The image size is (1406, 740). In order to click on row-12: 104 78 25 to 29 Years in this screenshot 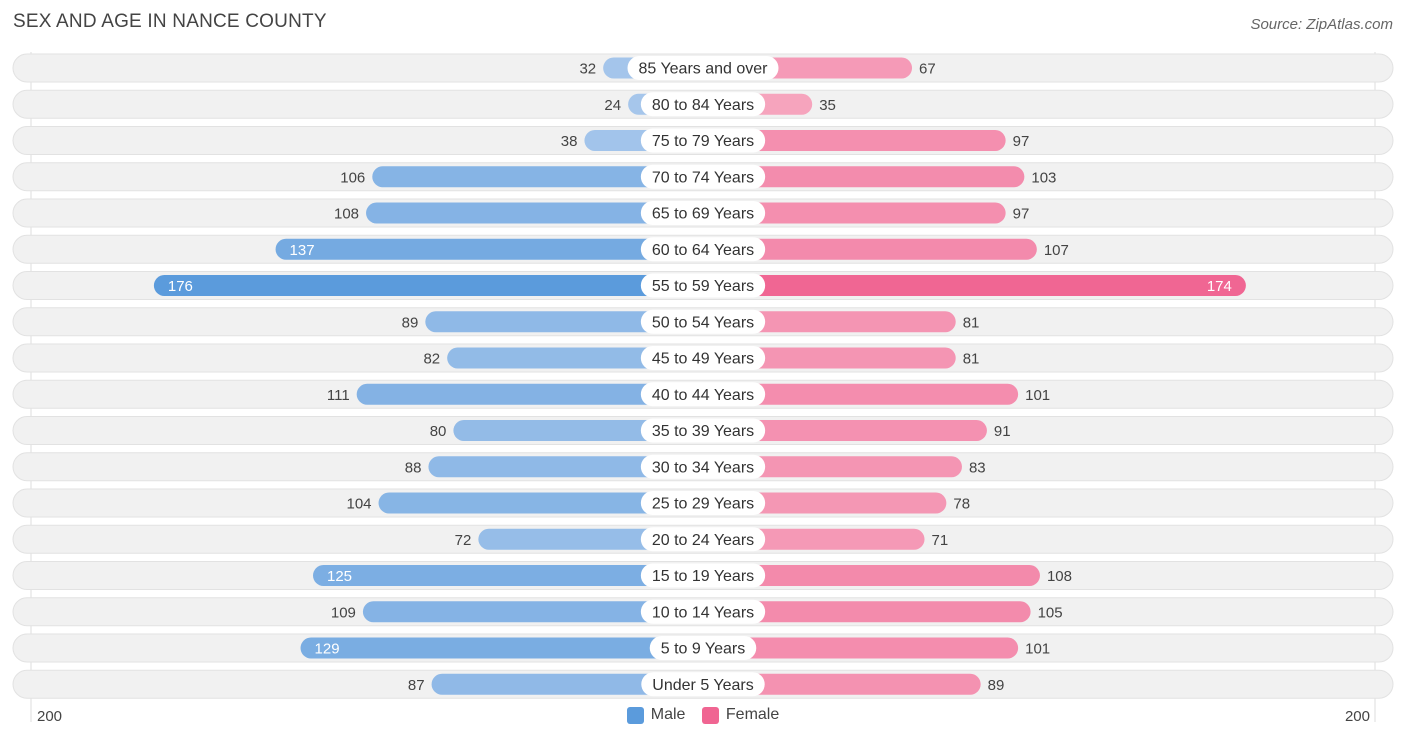, I will do `click(703, 503)`.